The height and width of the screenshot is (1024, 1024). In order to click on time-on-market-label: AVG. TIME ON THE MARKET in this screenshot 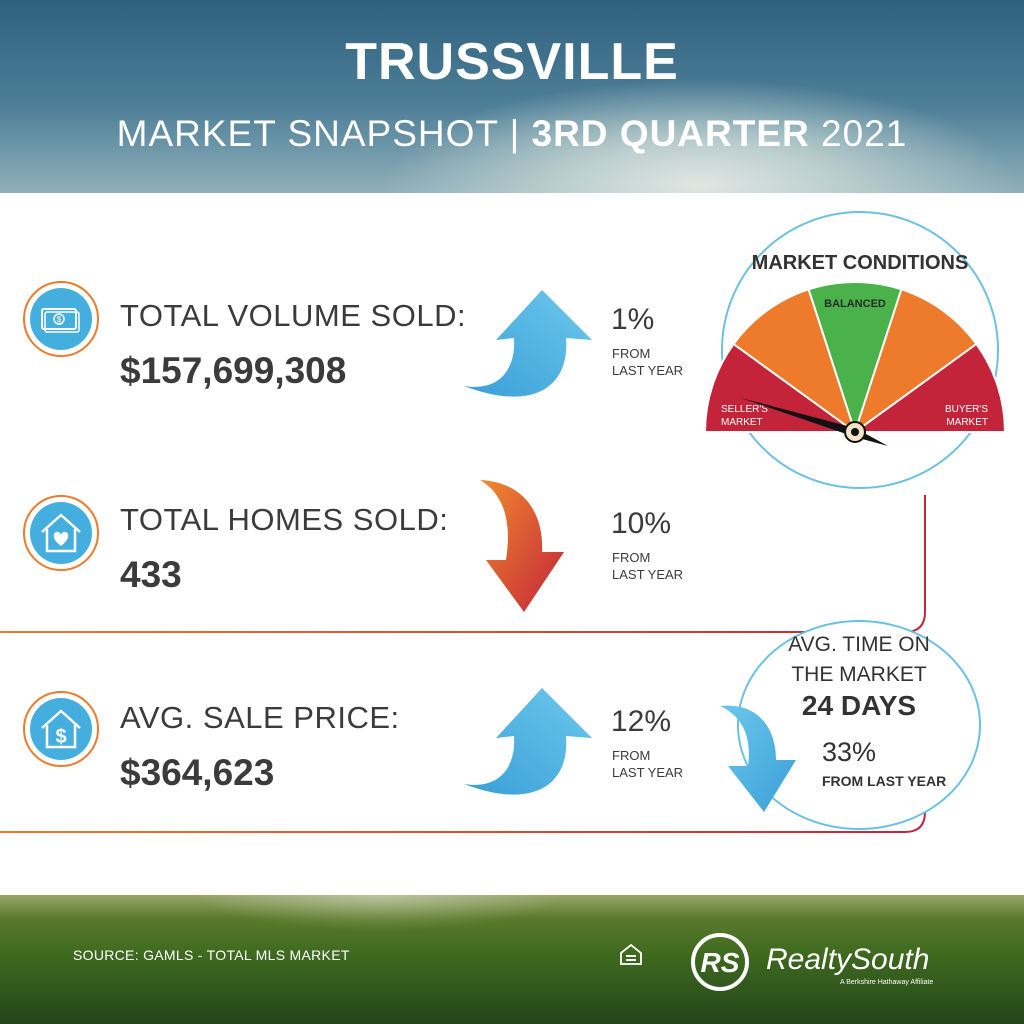, I will do `click(859, 660)`.